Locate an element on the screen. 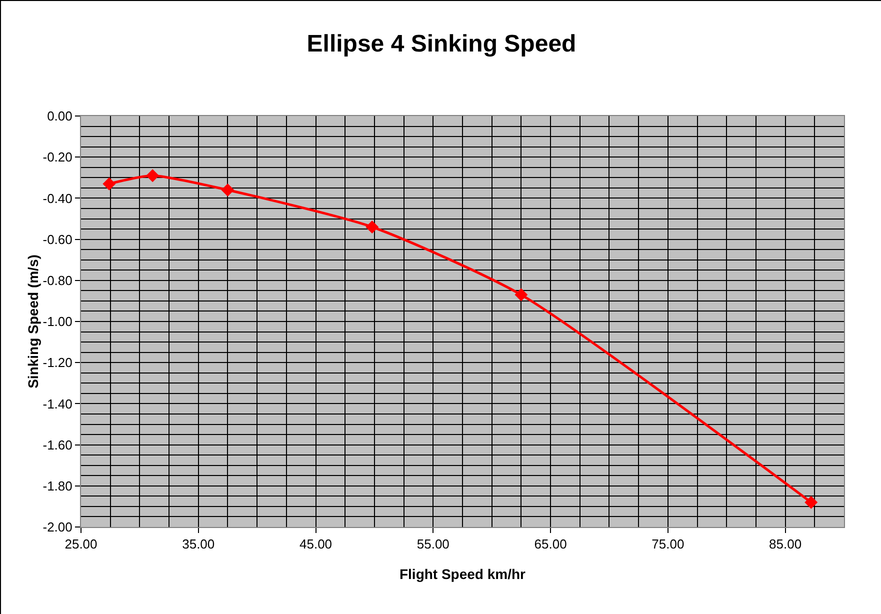  y-tick-label: -2.00 is located at coordinates (57, 527).